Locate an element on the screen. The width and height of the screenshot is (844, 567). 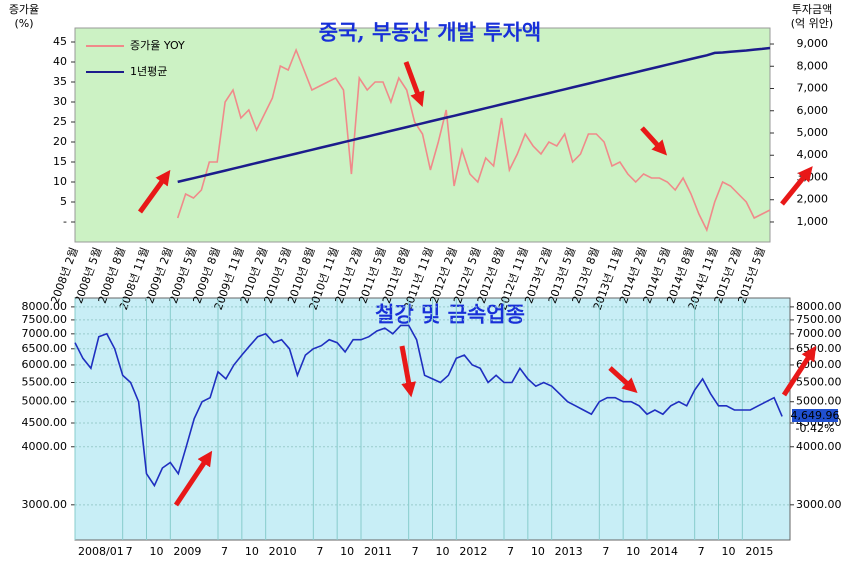
y2-tick-label: 8,000 is located at coordinates (813, 65).